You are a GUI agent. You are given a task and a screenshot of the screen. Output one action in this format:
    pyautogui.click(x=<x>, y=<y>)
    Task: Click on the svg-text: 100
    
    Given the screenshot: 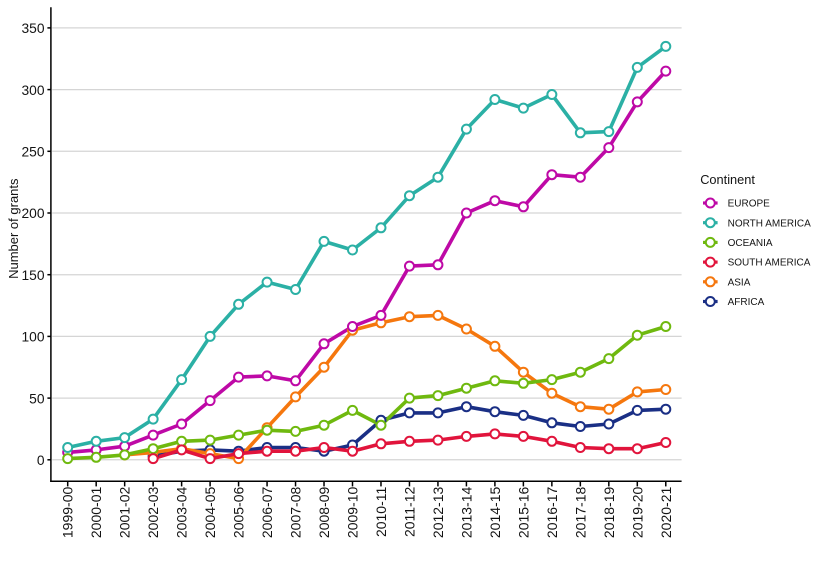 What is the action you would take?
    pyautogui.click(x=32, y=337)
    